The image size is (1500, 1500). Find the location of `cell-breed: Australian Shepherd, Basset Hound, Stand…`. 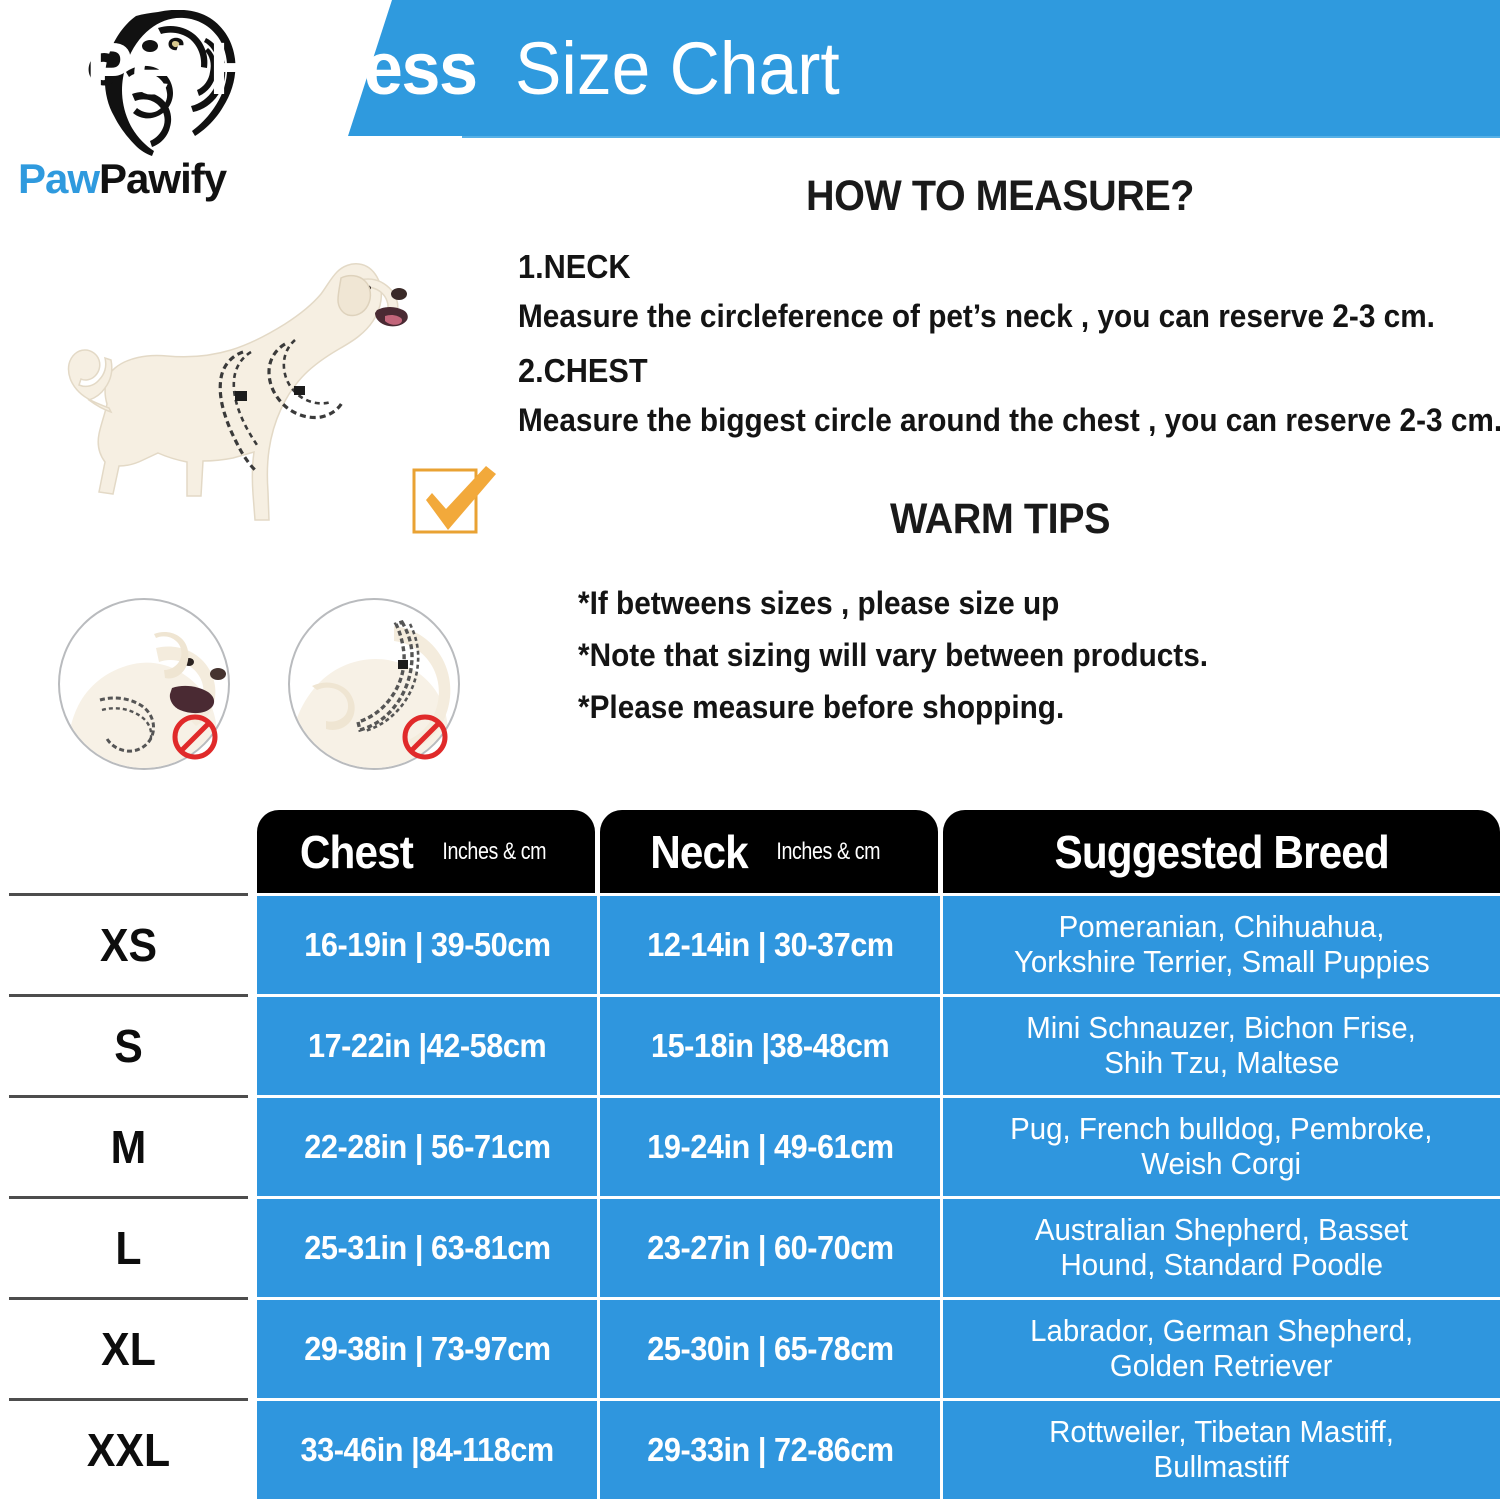

cell-breed: Australian Shepherd, Basset Hound, Stand… is located at coordinates (1221, 1246).